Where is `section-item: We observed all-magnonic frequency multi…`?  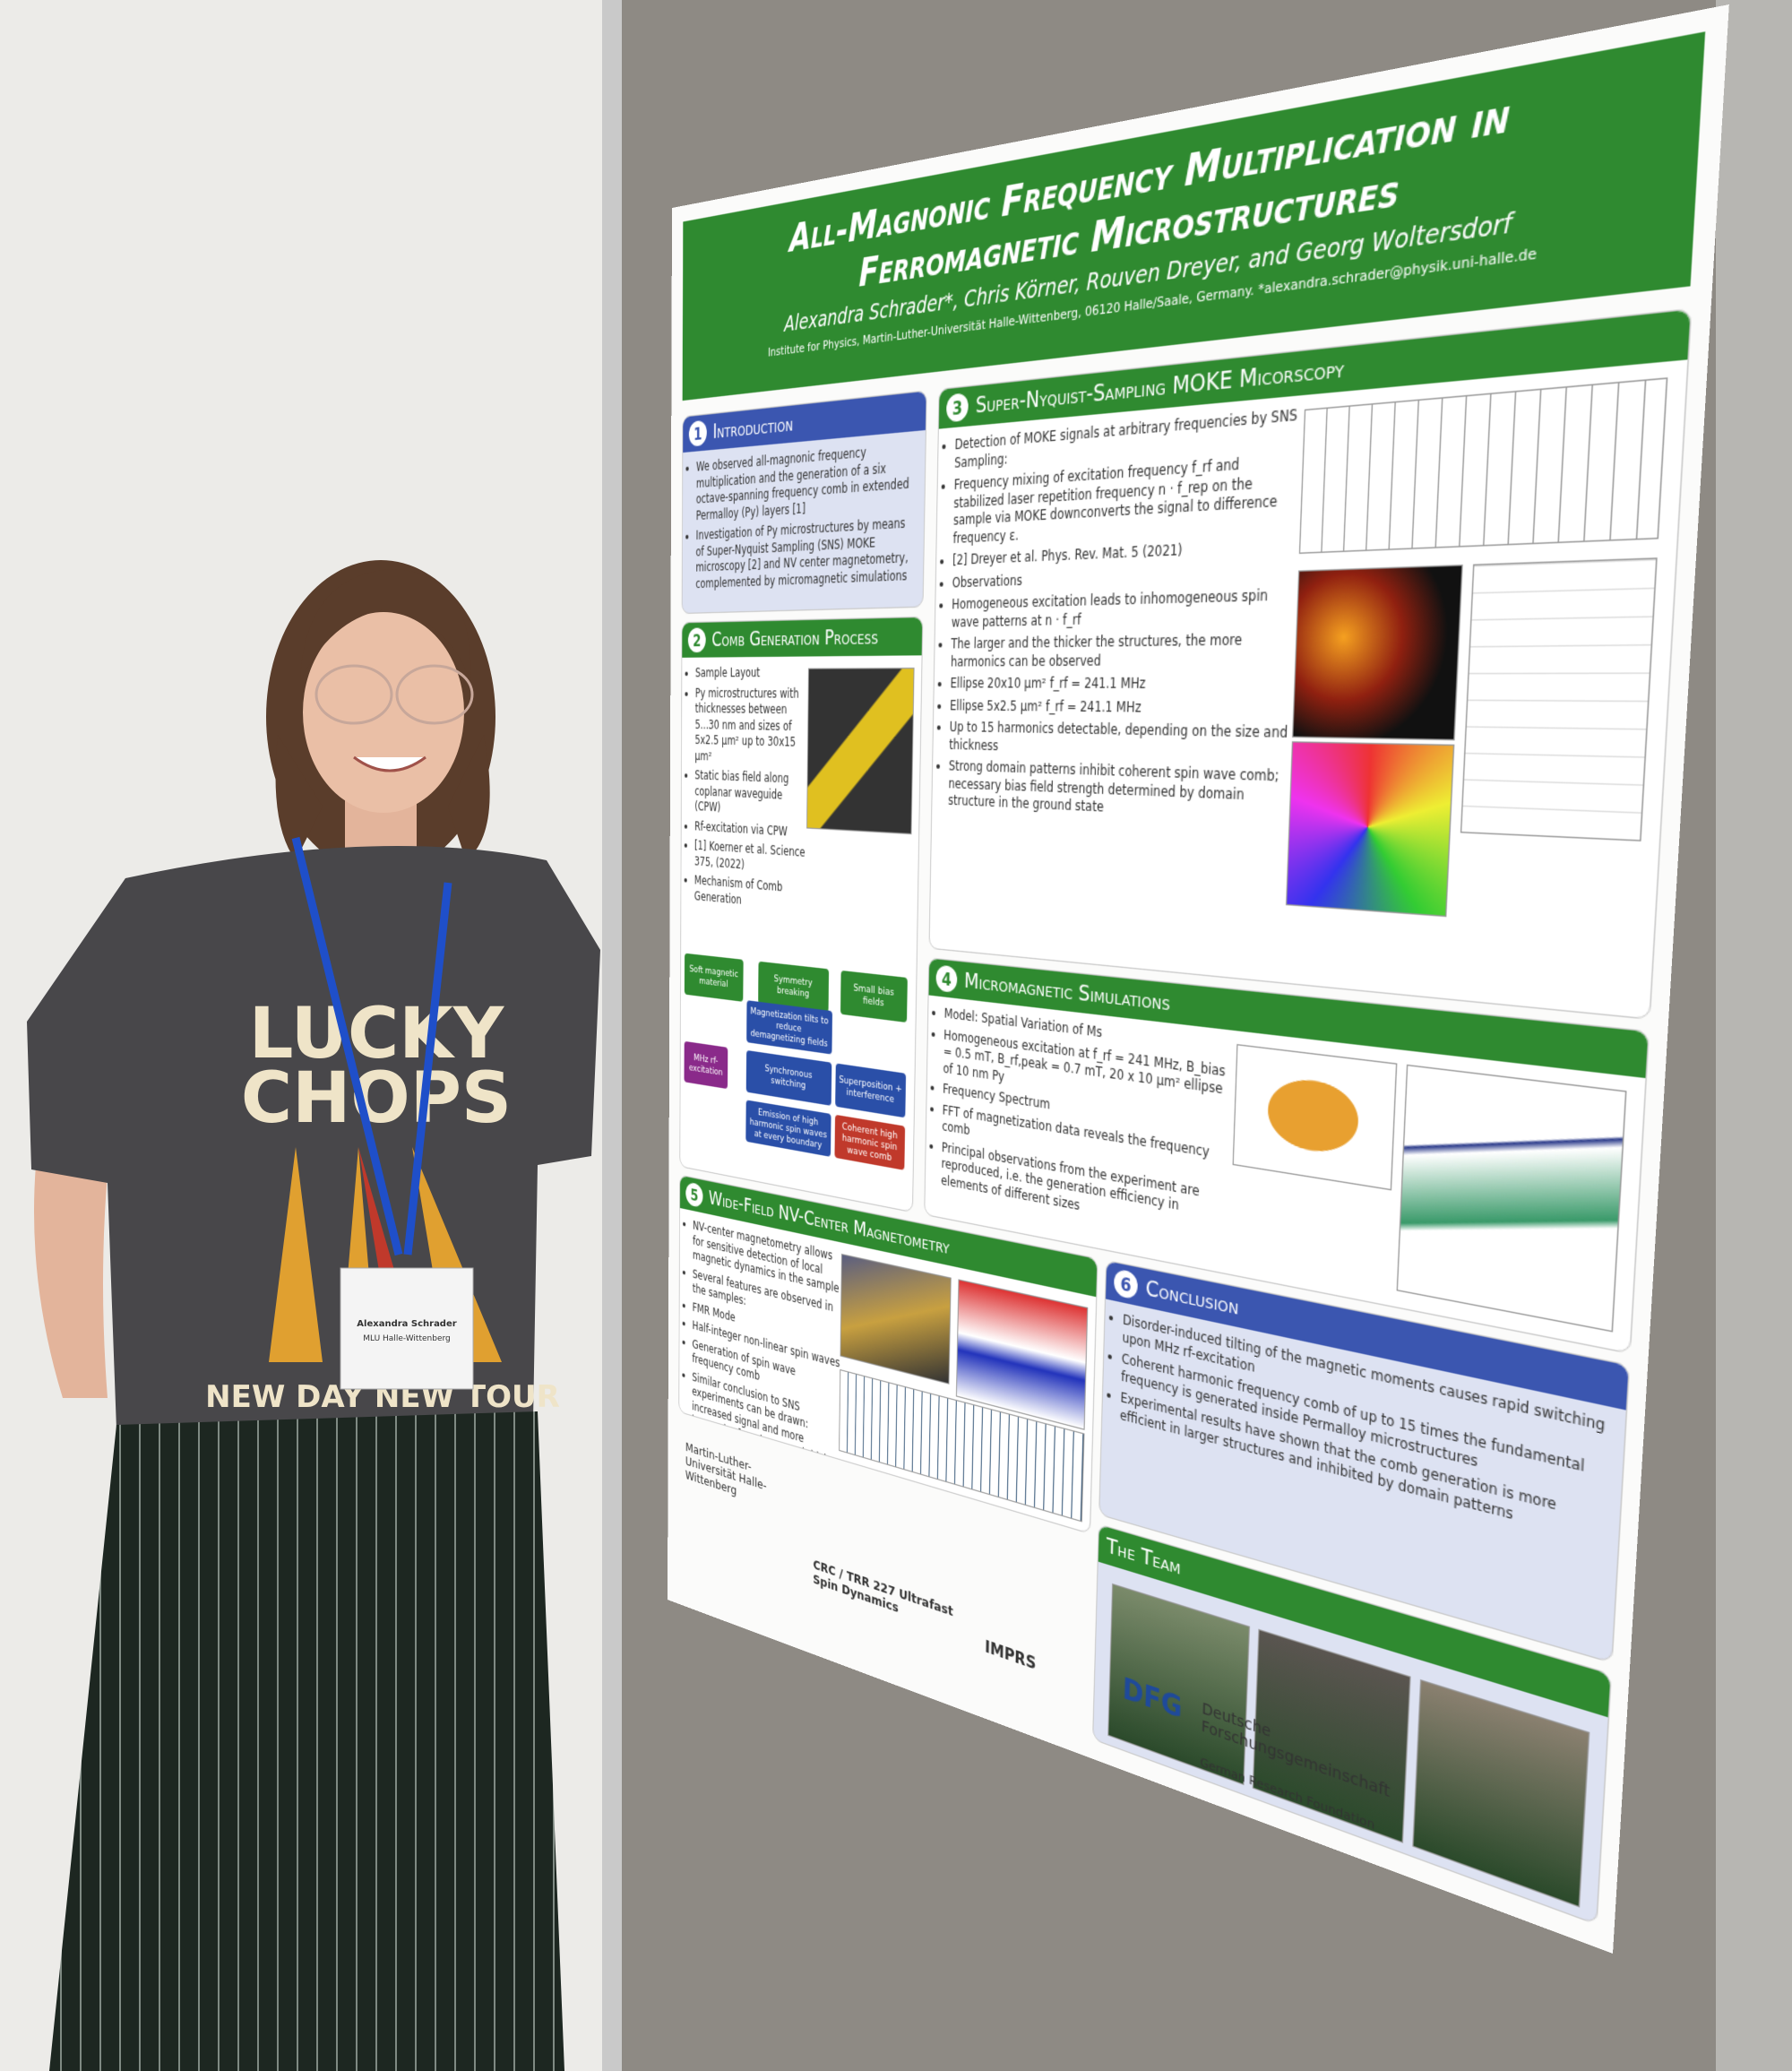
section-item: We observed all-magnonic frequency multi… is located at coordinates (807, 482).